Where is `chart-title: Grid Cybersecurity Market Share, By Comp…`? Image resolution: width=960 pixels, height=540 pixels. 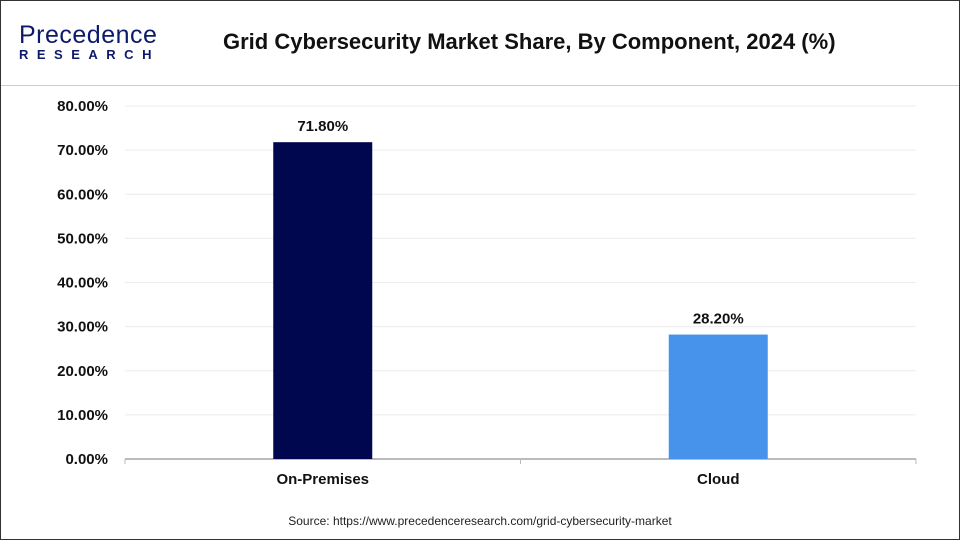
chart-title: Grid Cybersecurity Market Share, By Comp… is located at coordinates (529, 41).